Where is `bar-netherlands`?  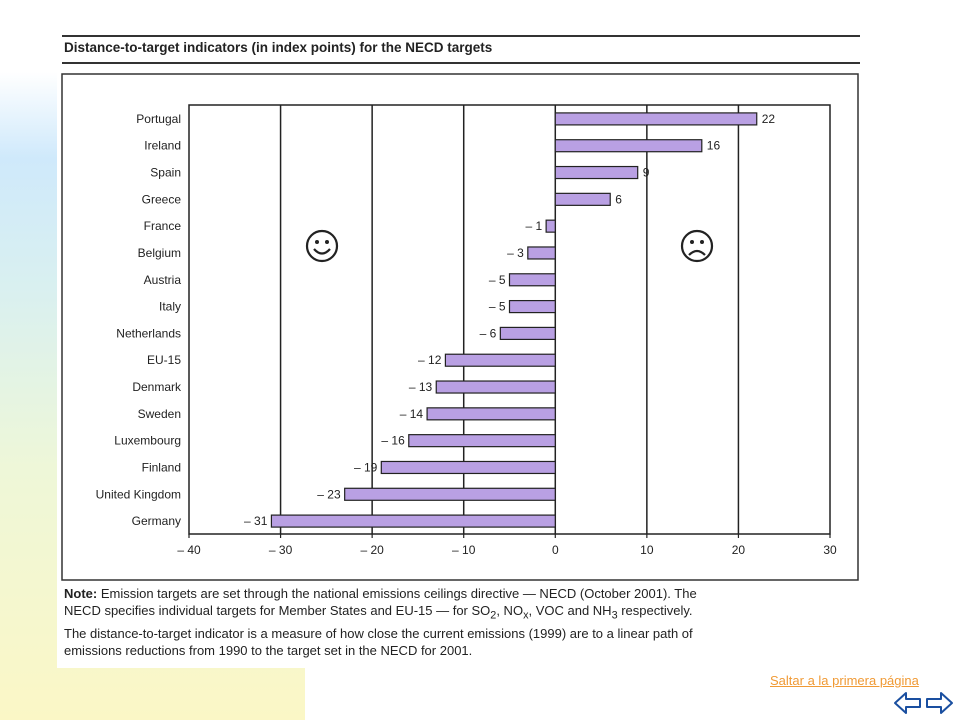
bar-netherlands is located at coordinates (527, 333).